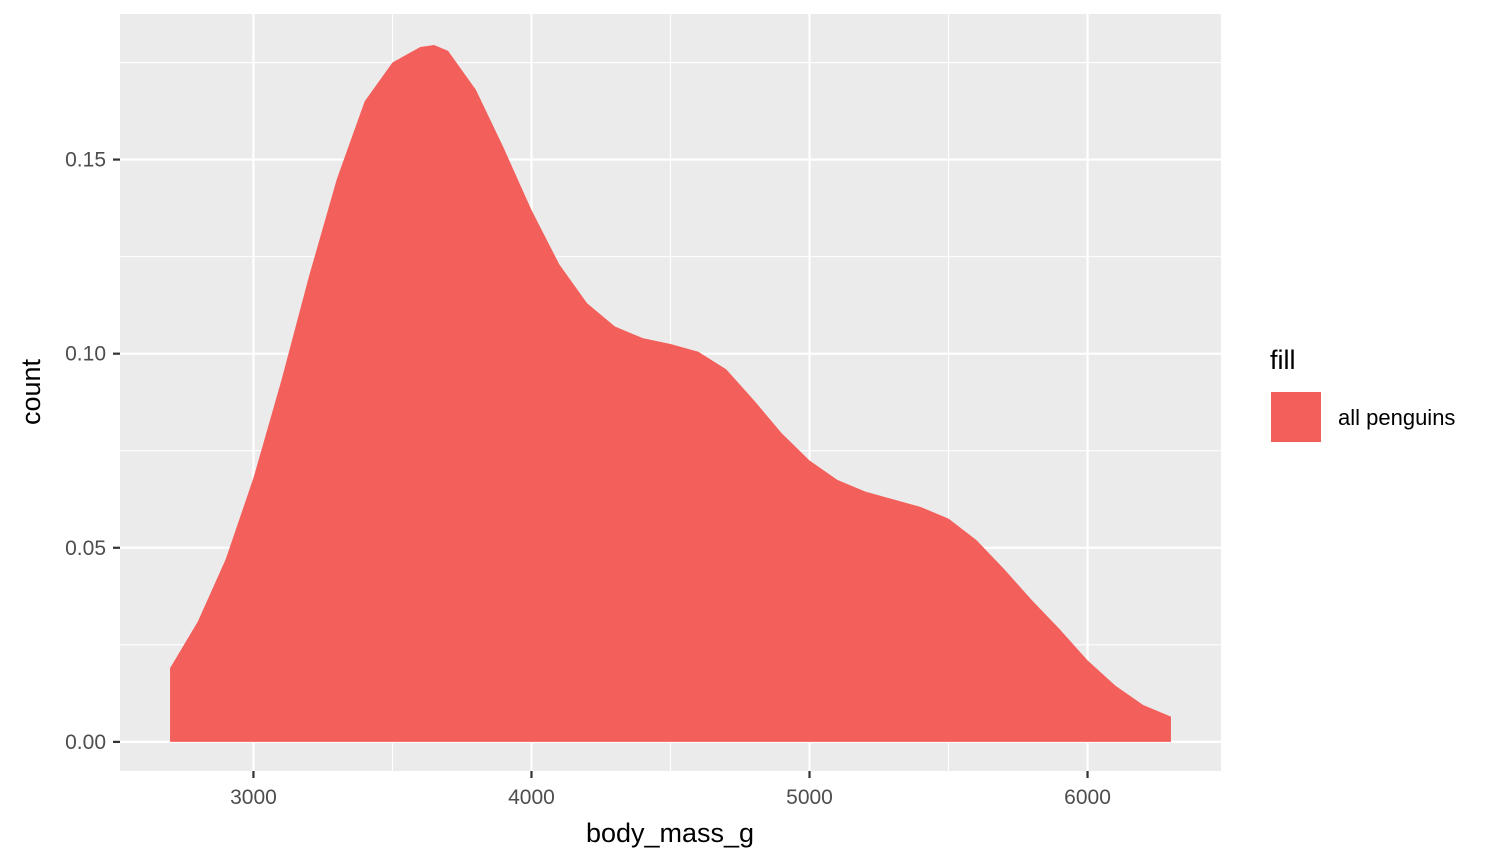 The image size is (1512, 864). I want to click on y-tick-label-3: 0.15, so click(85, 160).